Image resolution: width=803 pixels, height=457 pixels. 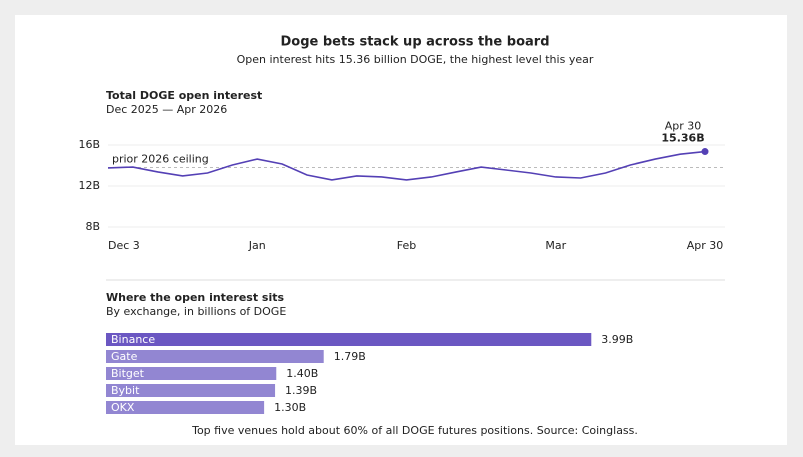 What do you see at coordinates (682, 138) in the screenshot?
I see `point-label: 15.36B` at bounding box center [682, 138].